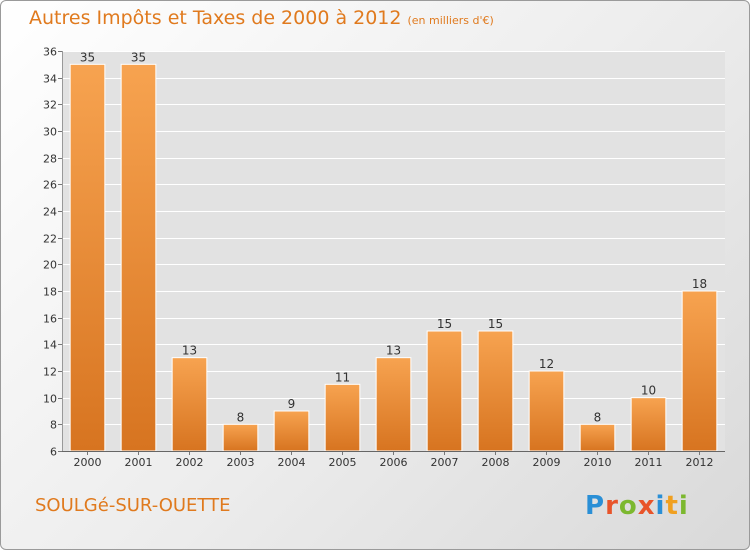  I want to click on y-tick-label: 12, so click(50, 372).